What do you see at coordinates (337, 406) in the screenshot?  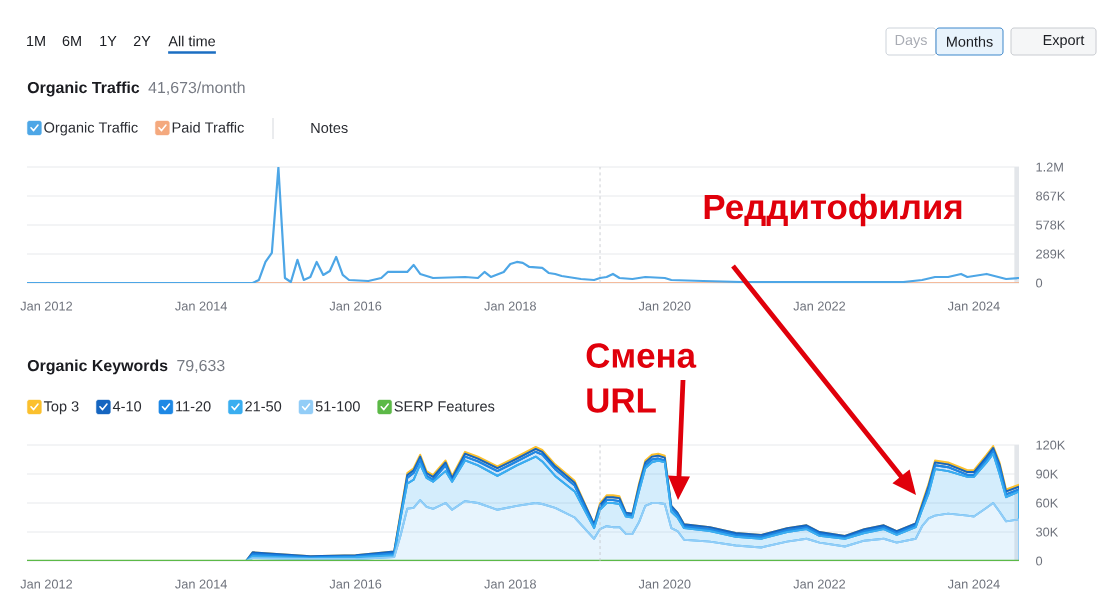 I see `legend-label: 51-100` at bounding box center [337, 406].